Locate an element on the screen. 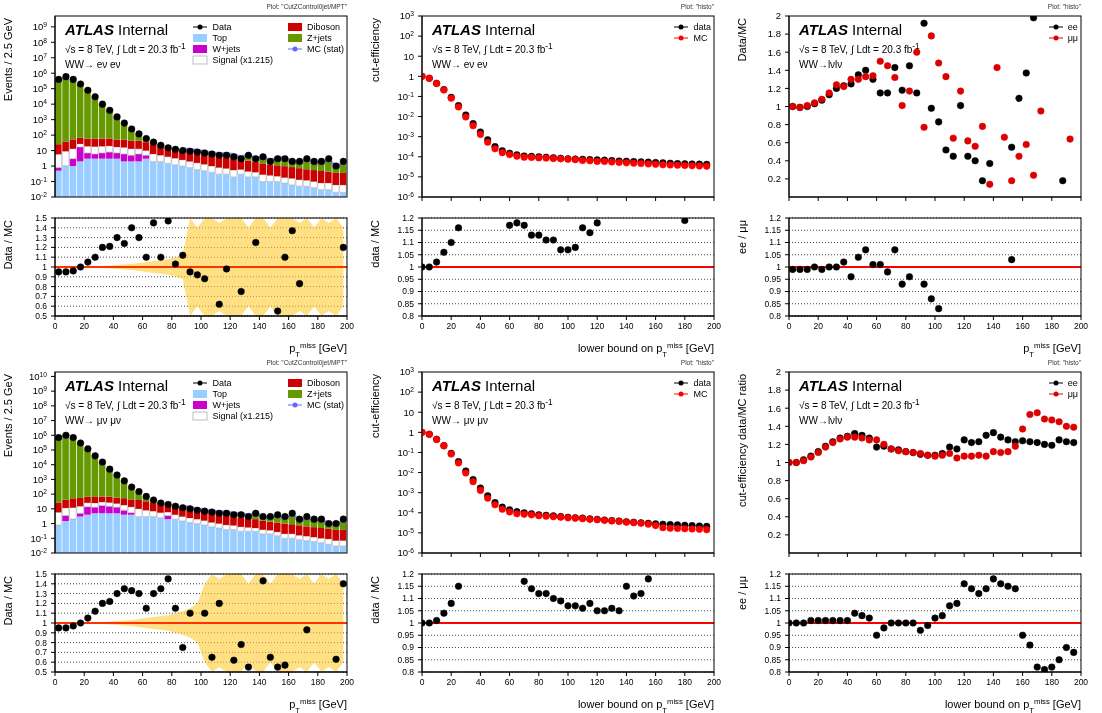  y-tick-label: 10$^{3}$ is located at coordinates (407, 371).